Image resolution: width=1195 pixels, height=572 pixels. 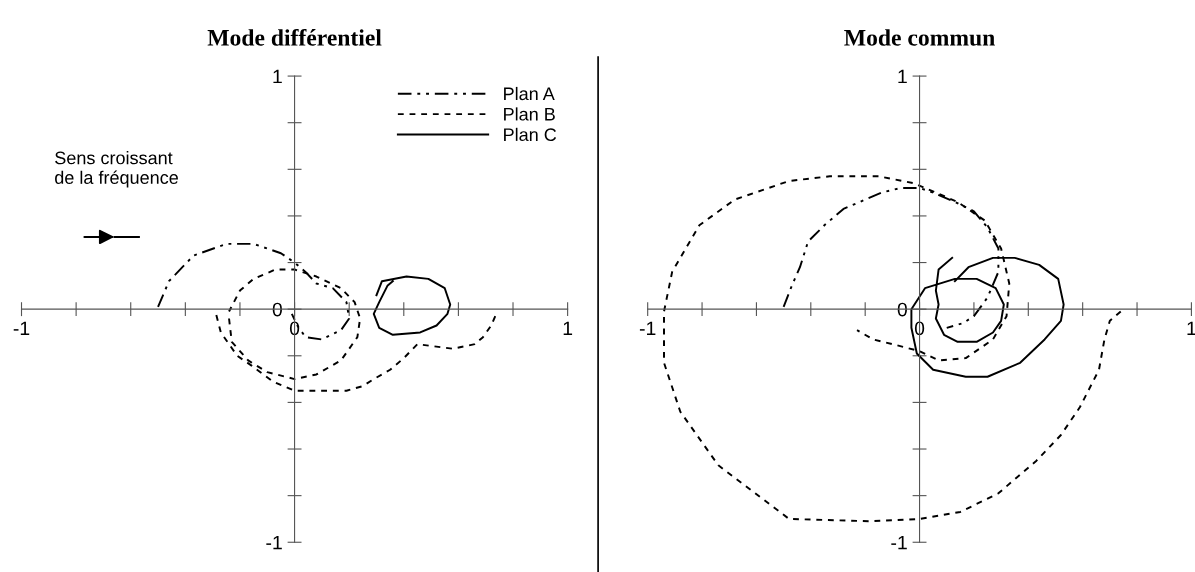 What do you see at coordinates (294, 37) in the screenshot?
I see `chart-title: Mode différentiel` at bounding box center [294, 37].